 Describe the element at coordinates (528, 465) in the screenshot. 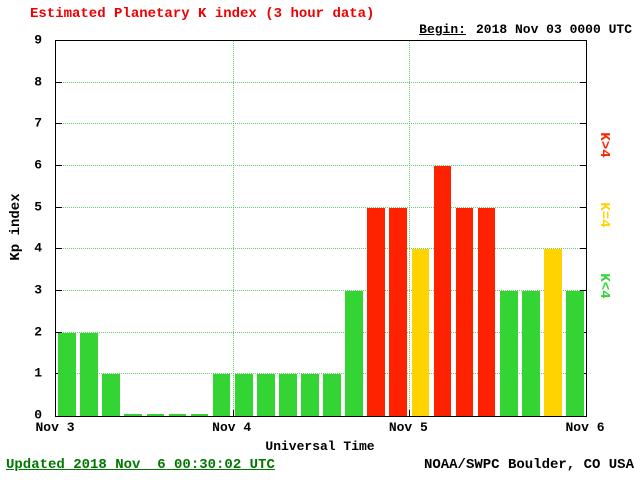

I see `source-credit: NOAA/SWPC Boulder, CO USA` at that location.